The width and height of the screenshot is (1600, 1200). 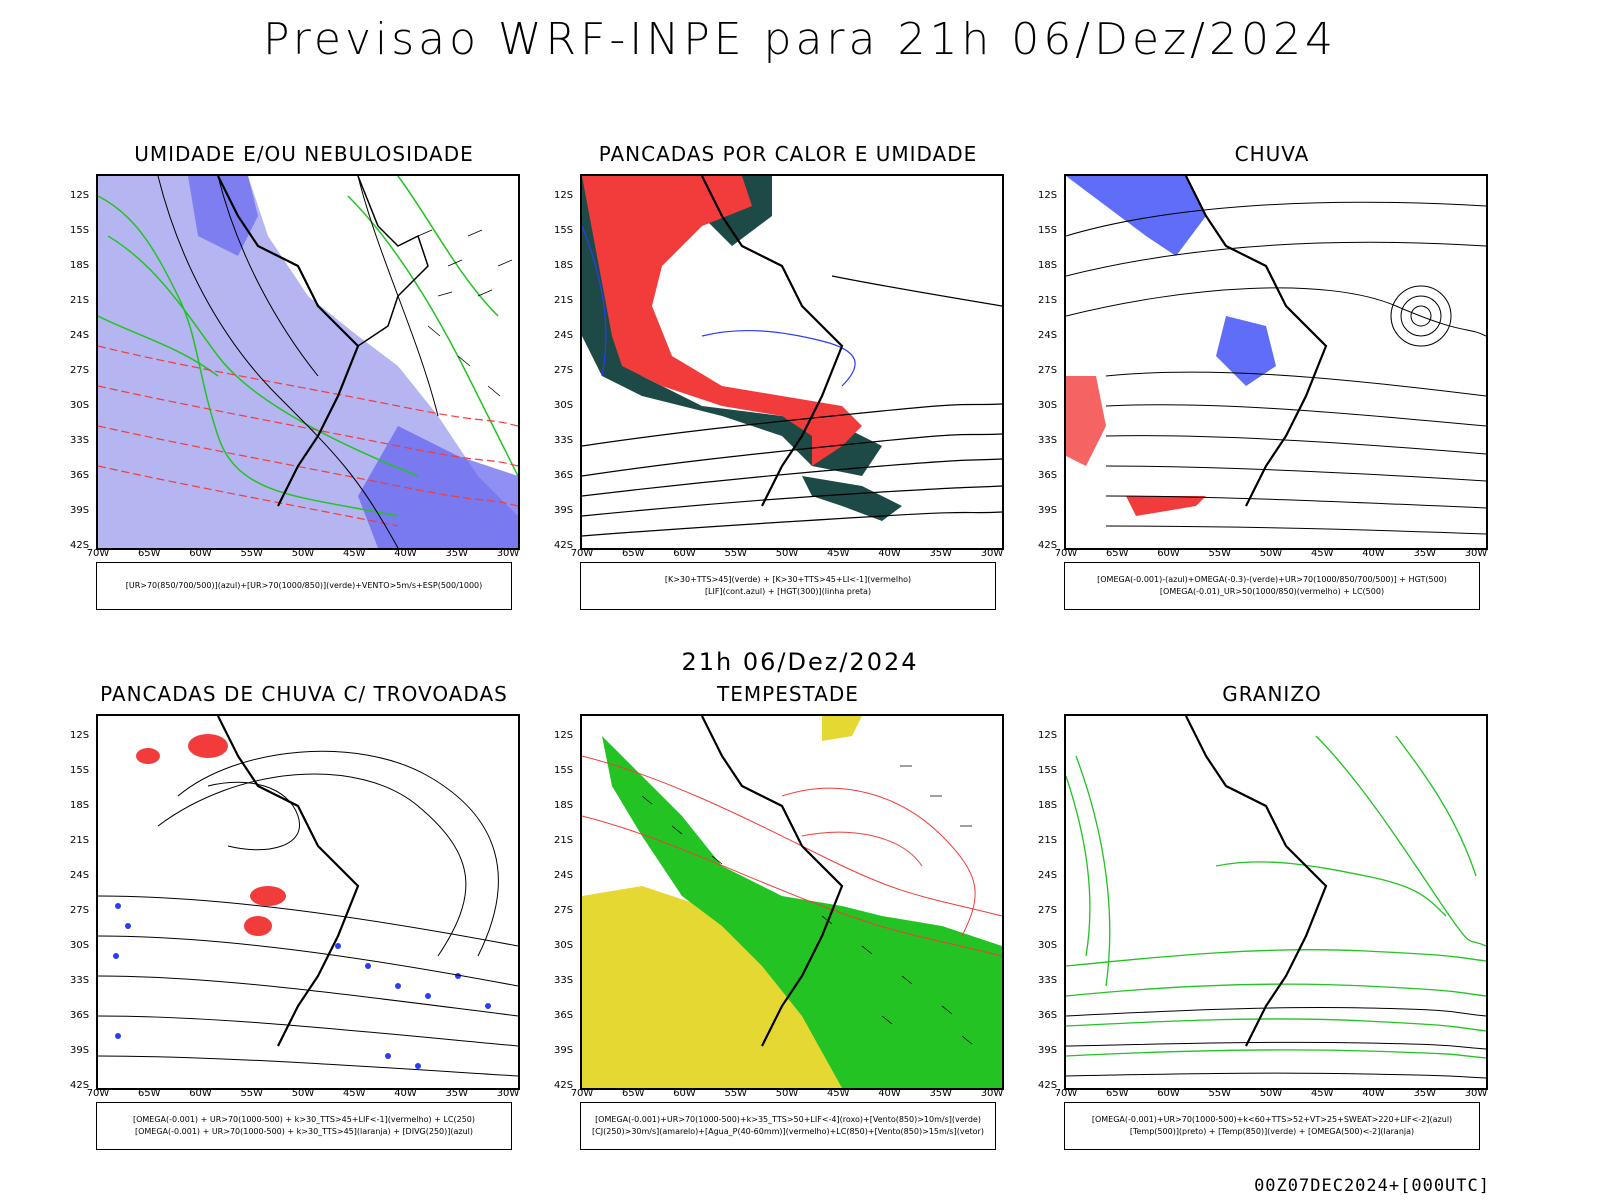 What do you see at coordinates (1086, 421) in the screenshot?
I see `red-omega-area-west` at bounding box center [1086, 421].